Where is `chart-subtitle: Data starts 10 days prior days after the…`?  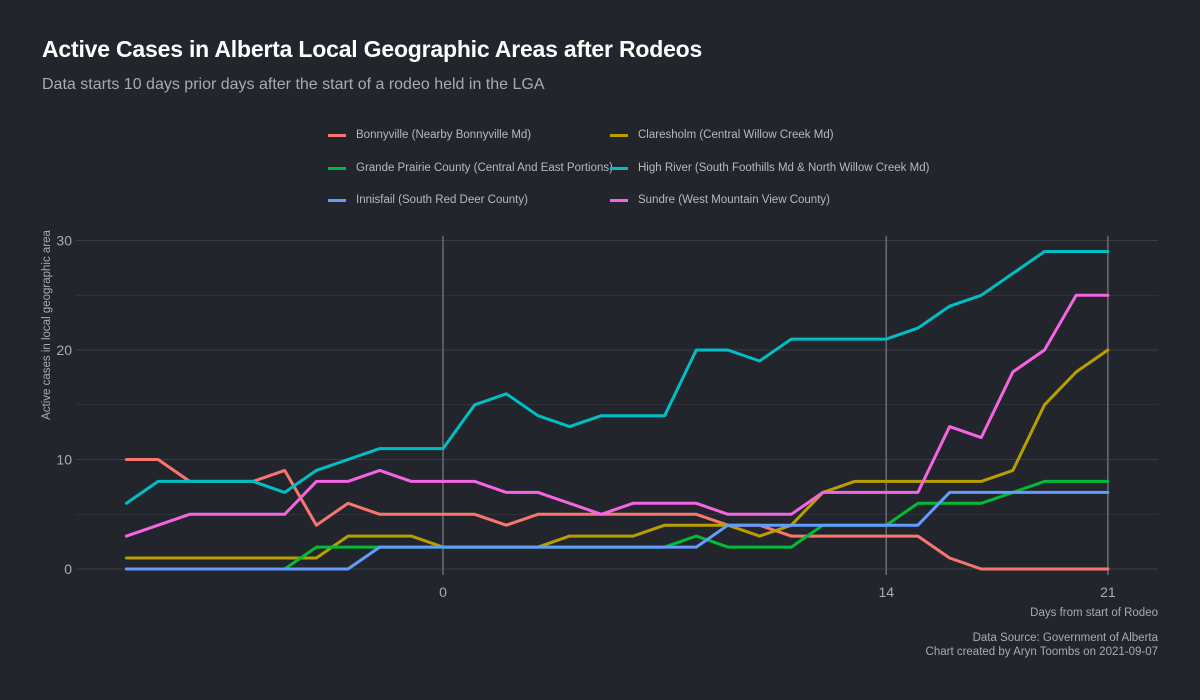 chart-subtitle: Data starts 10 days prior days after the… is located at coordinates (293, 84).